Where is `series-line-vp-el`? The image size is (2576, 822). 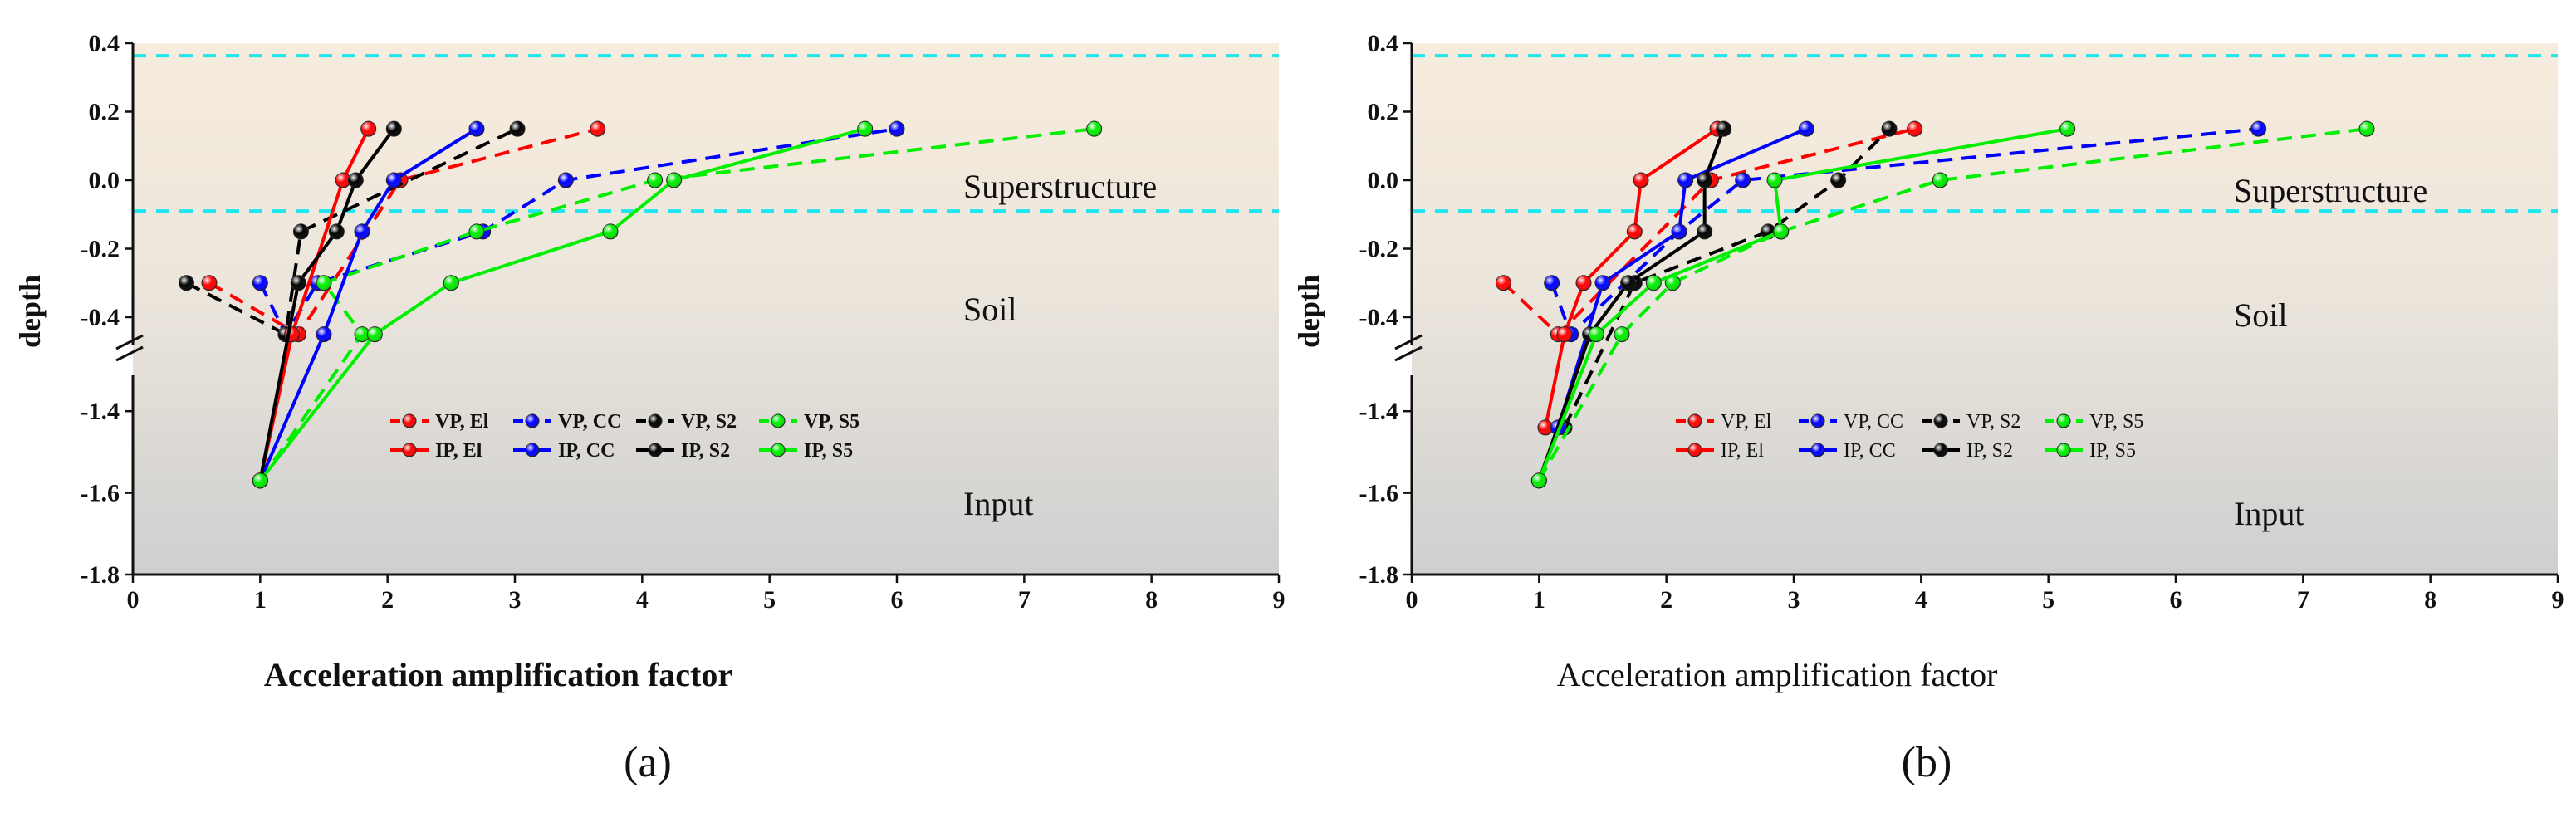 series-line-vp-el is located at coordinates (1709, 231).